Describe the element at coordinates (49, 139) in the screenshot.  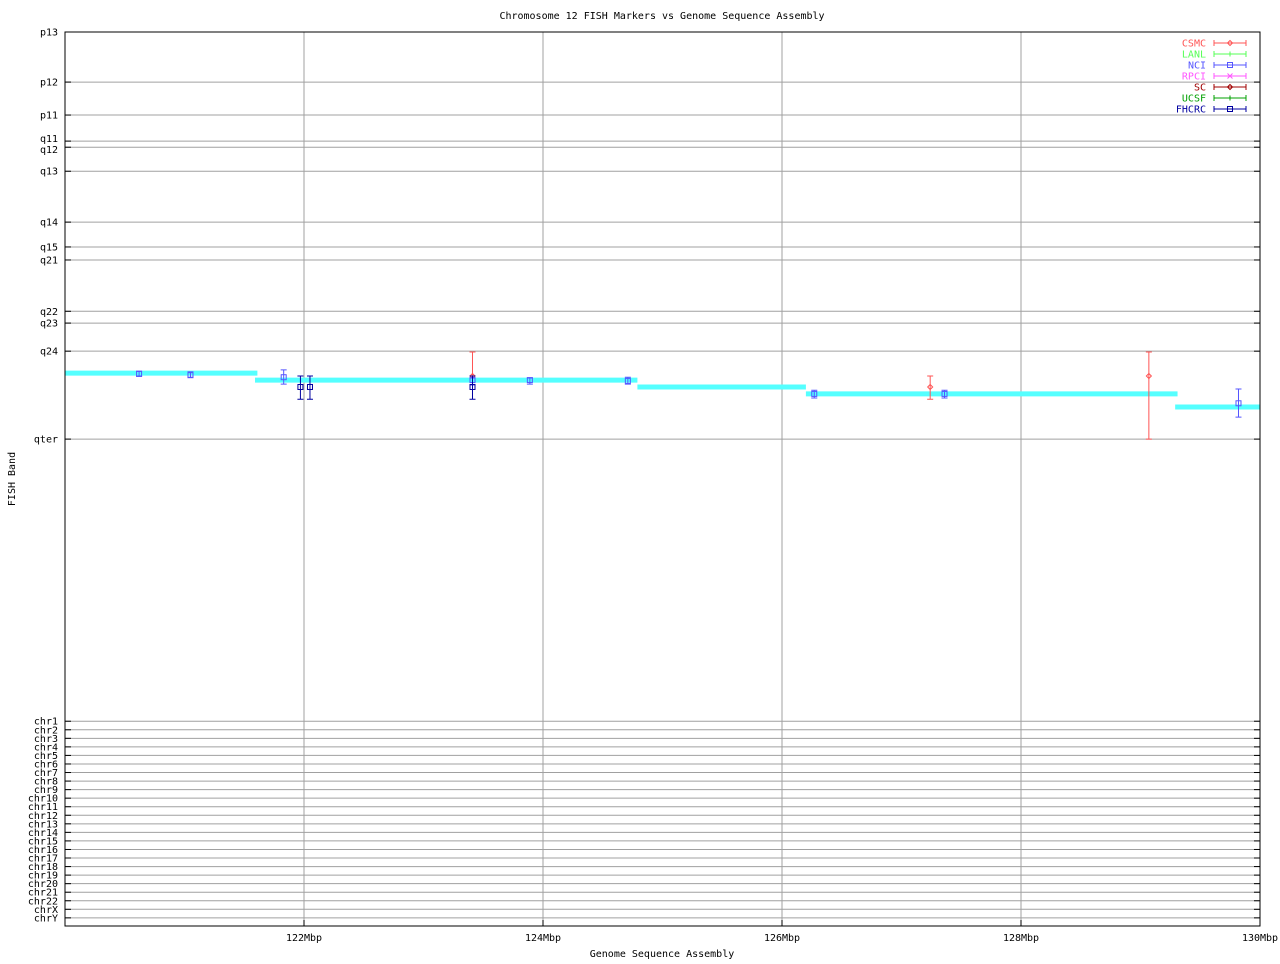
I see `y-tick-label: q11` at that location.